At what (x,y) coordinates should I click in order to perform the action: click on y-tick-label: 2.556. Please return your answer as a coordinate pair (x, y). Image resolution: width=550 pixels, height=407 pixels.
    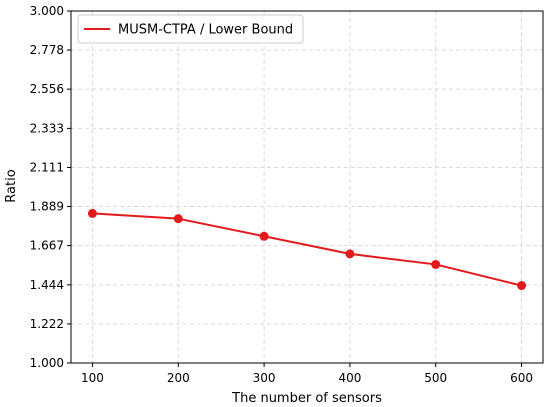
    Looking at the image, I should click on (47, 89).